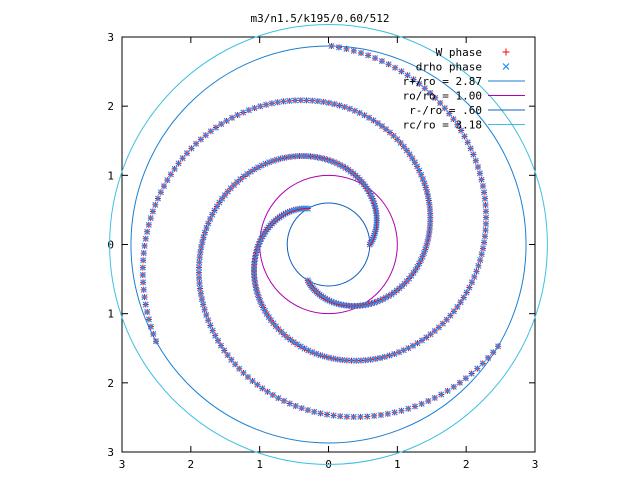 Image resolution: width=640 pixels, height=480 pixels. What do you see at coordinates (449, 67) in the screenshot?
I see `legend-label: drho phase` at bounding box center [449, 67].